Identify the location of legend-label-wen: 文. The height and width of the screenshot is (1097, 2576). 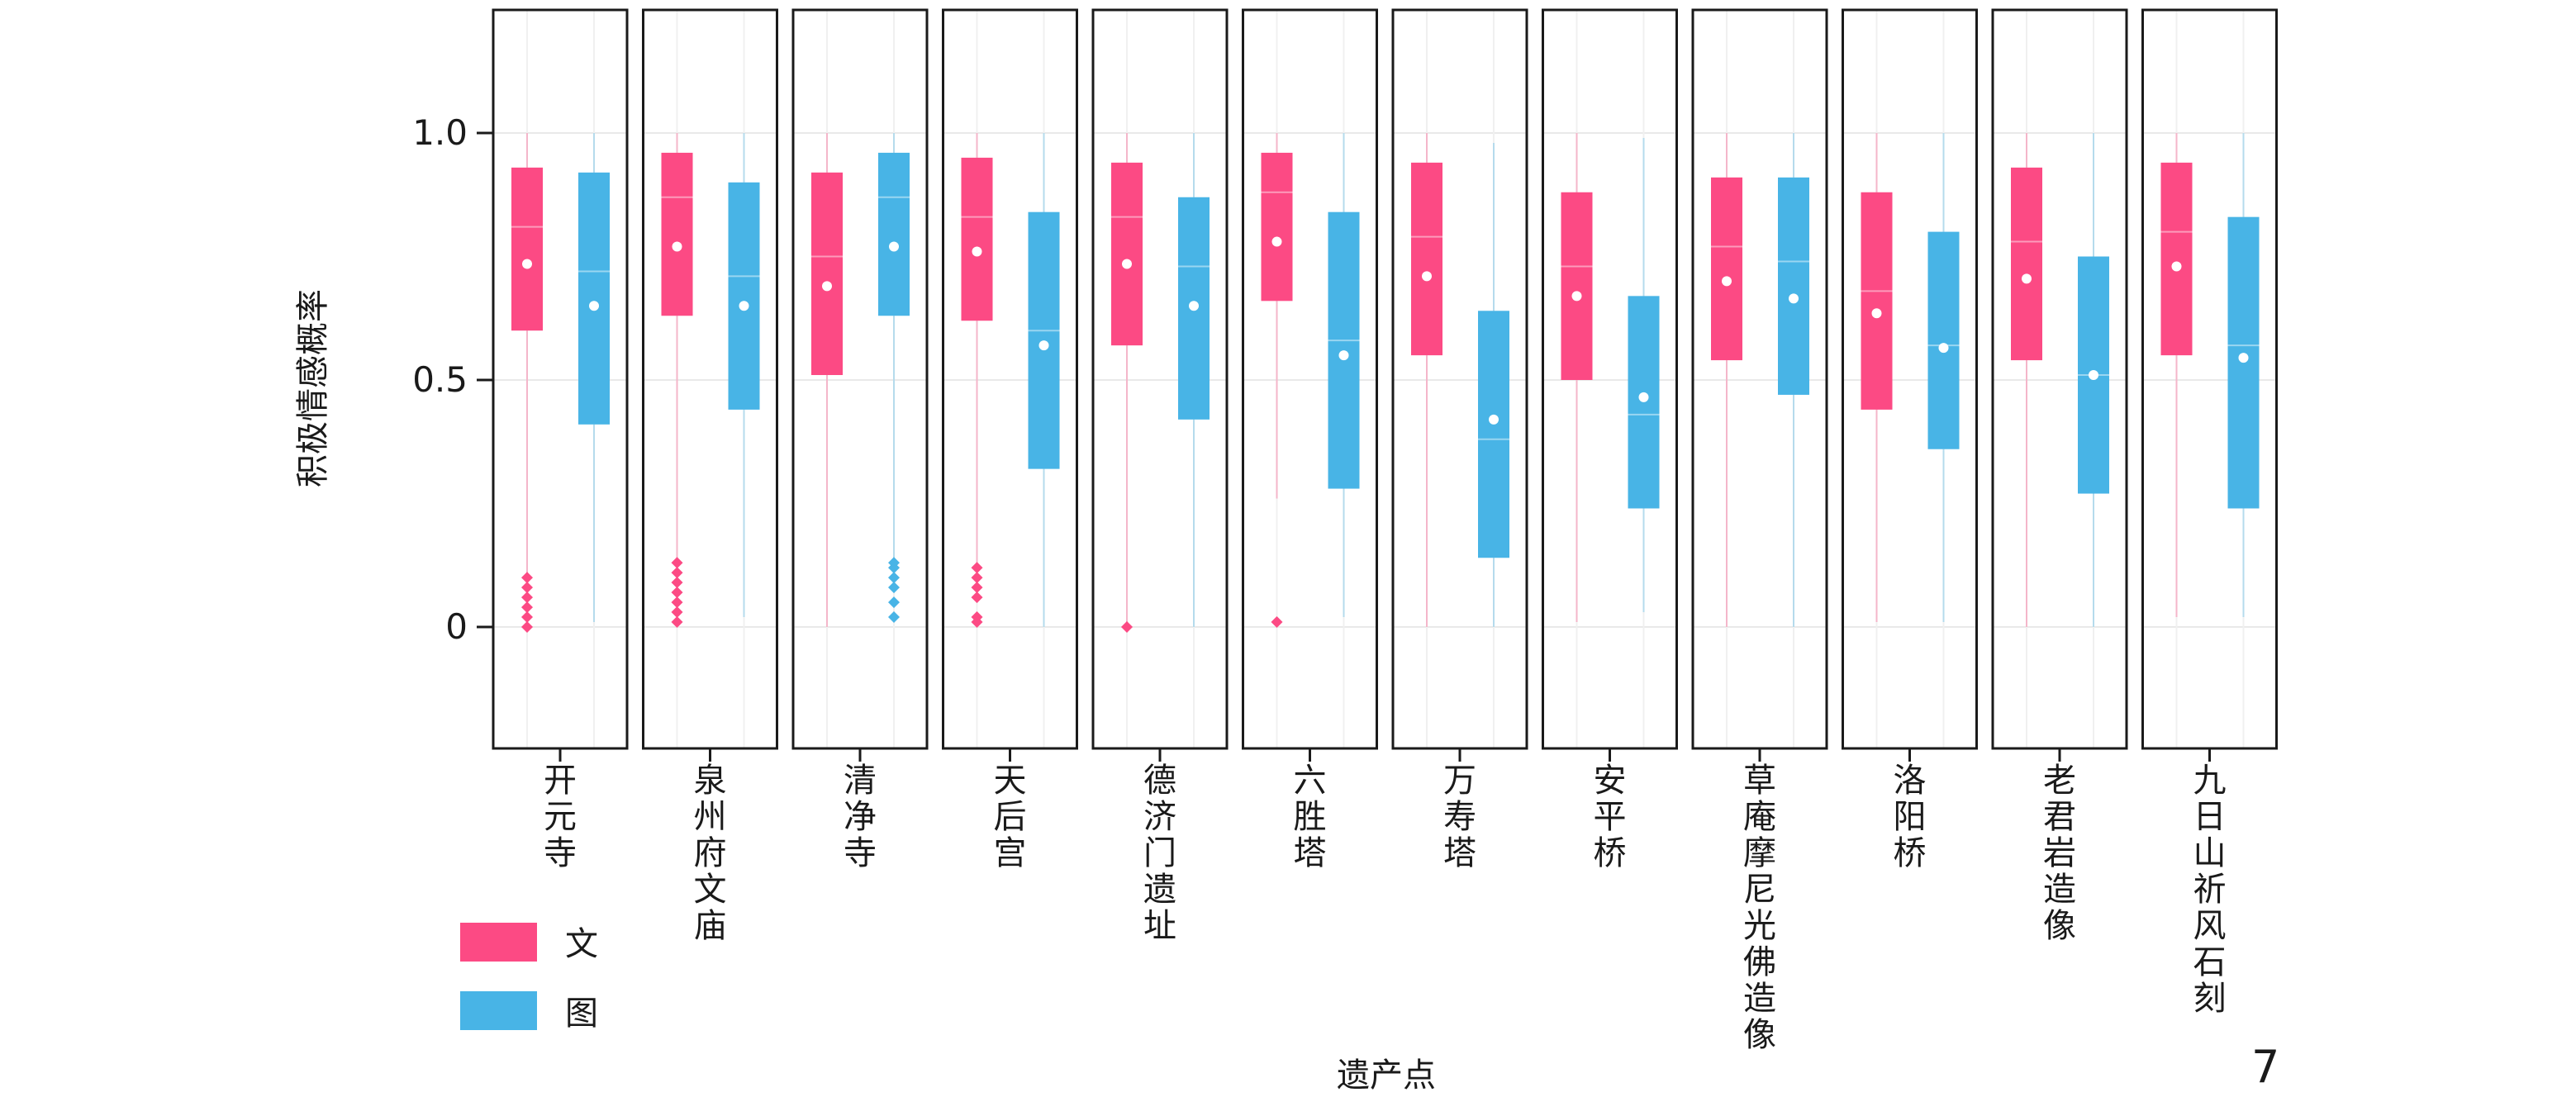
(581, 944).